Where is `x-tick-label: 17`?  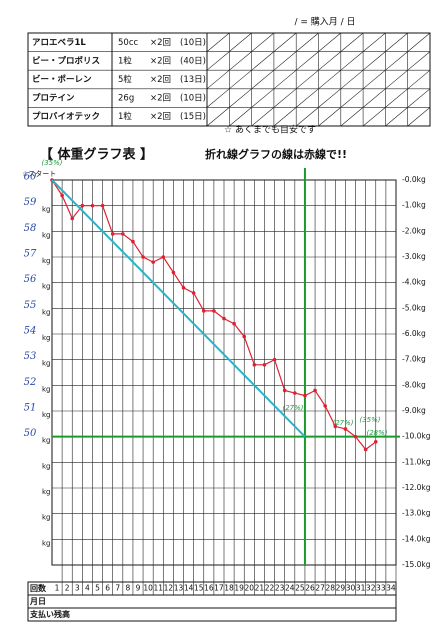 x-tick-label: 17 is located at coordinates (219, 588).